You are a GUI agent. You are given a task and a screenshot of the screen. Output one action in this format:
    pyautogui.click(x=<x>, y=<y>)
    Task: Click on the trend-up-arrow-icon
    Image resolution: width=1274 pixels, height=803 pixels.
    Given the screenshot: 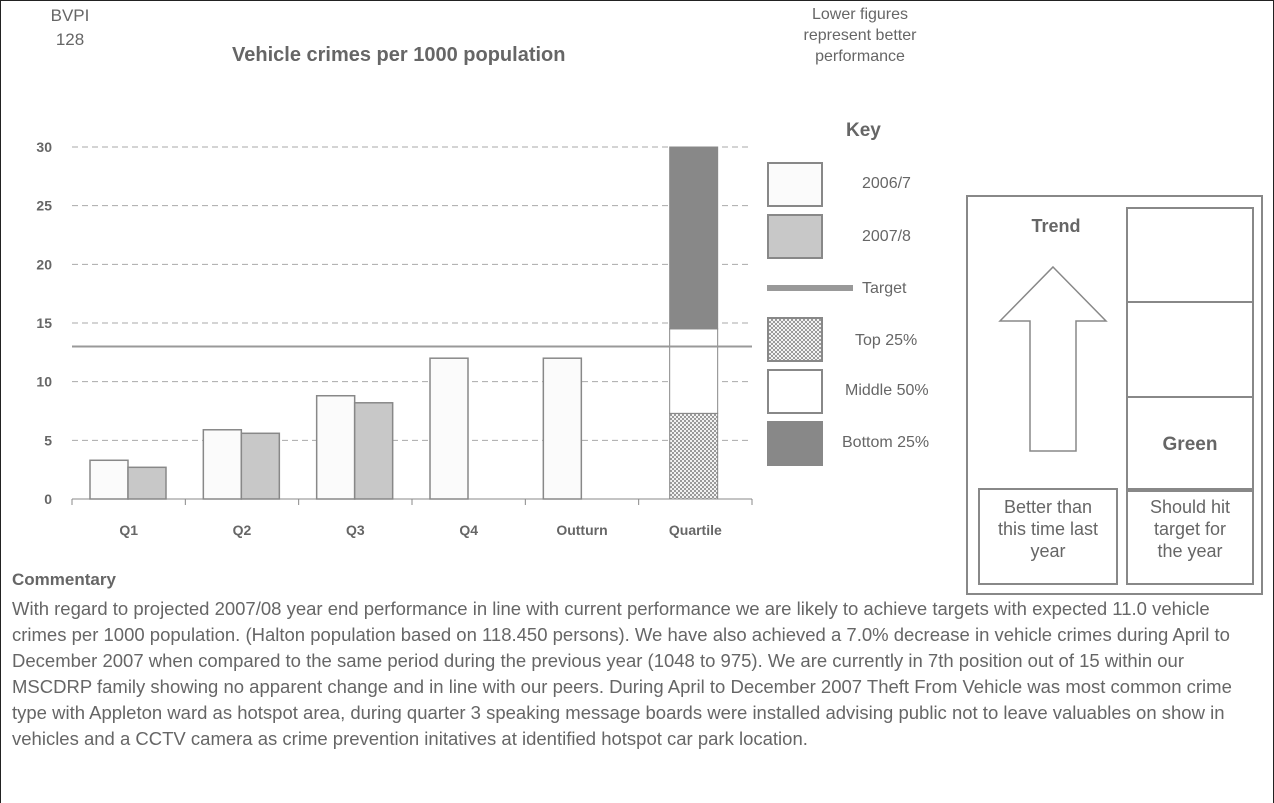 What is the action you would take?
    pyautogui.click(x=1053, y=358)
    